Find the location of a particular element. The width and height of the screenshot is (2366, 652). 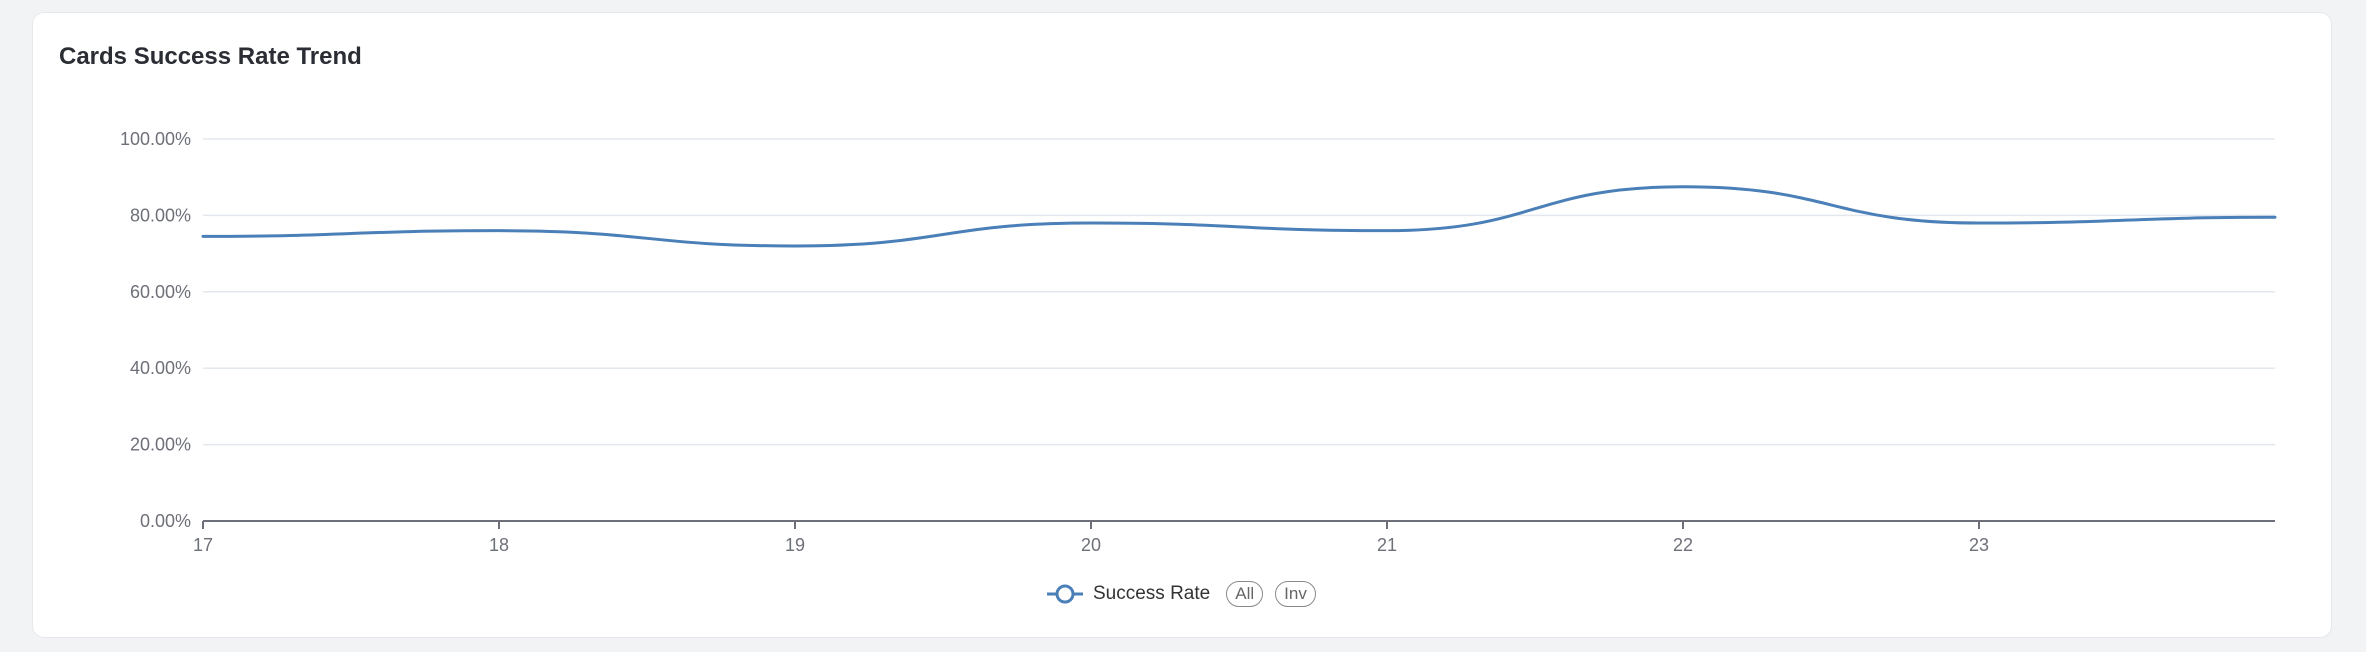

legend-item-success-rate: Success Rate is located at coordinates (1127, 594).